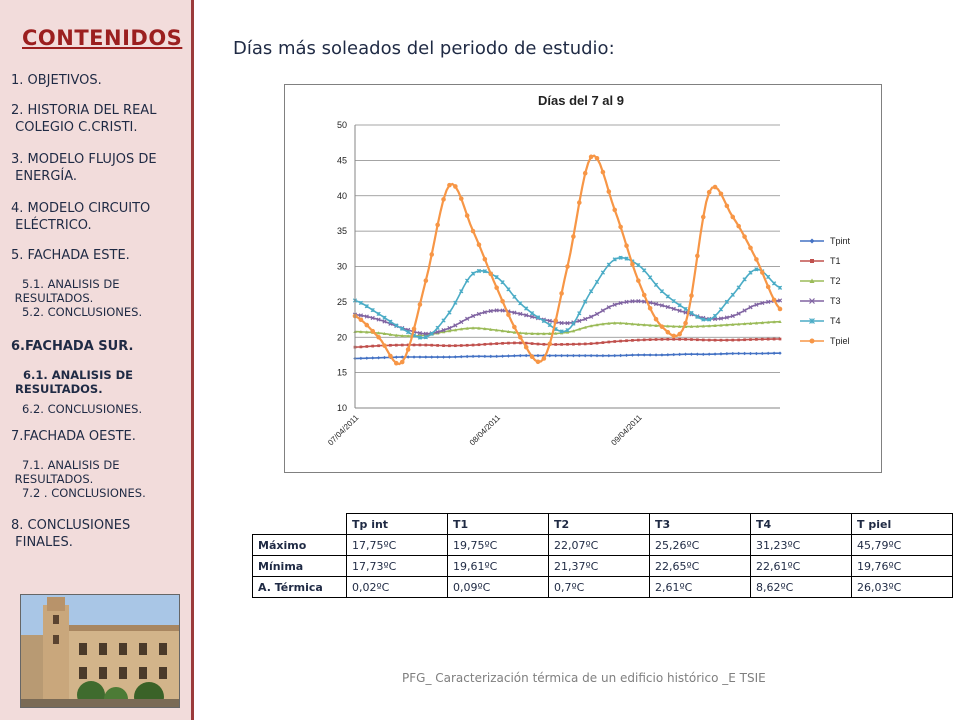 The height and width of the screenshot is (720, 960). Describe the element at coordinates (71, 534) in the screenshot. I see `nav-item-conclusiones-finales: 8. CONCLUSIONES FINALES.` at that location.